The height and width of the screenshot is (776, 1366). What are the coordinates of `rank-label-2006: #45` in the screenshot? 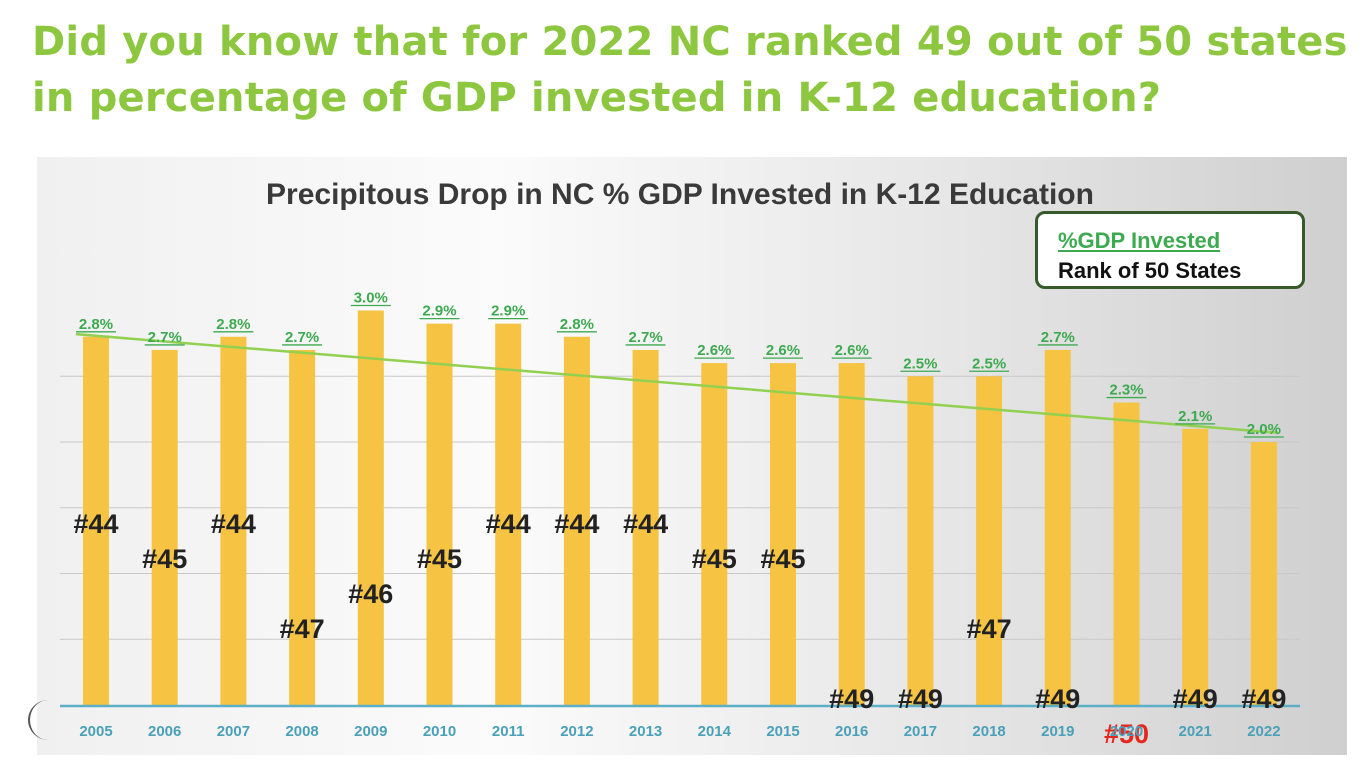 It's located at (164, 559).